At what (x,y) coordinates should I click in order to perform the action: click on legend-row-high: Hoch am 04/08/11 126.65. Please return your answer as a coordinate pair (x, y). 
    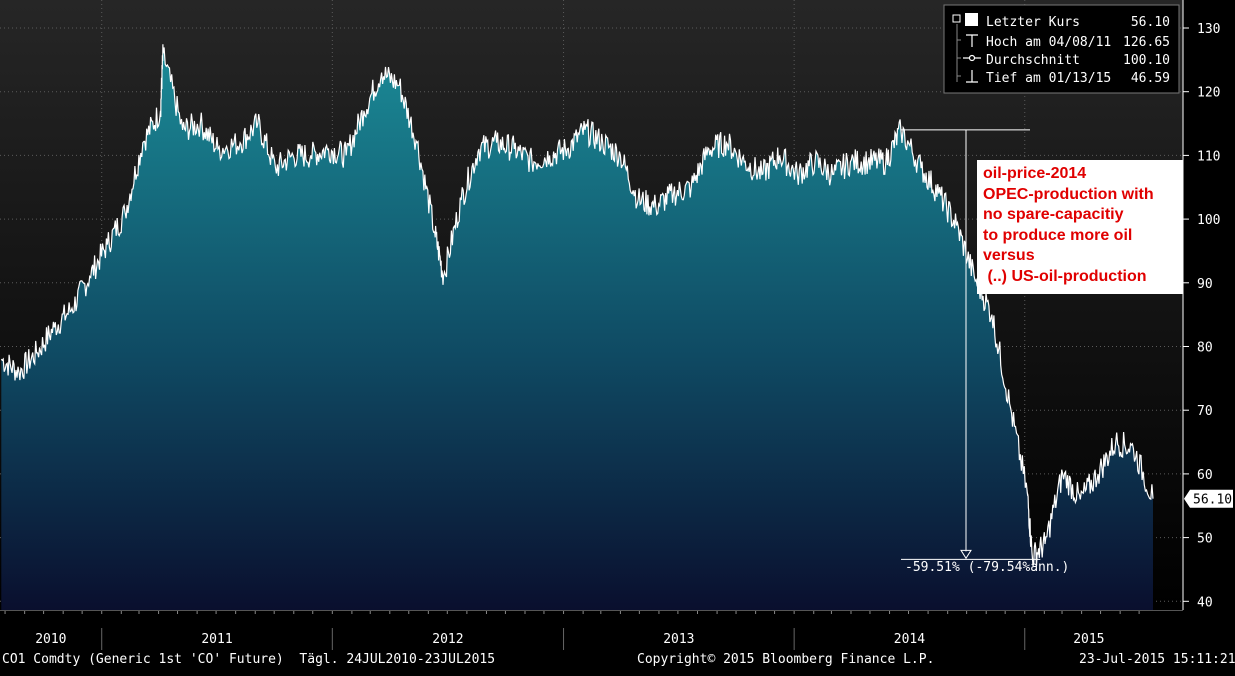
    Looking at the image, I should click on (1068, 42).